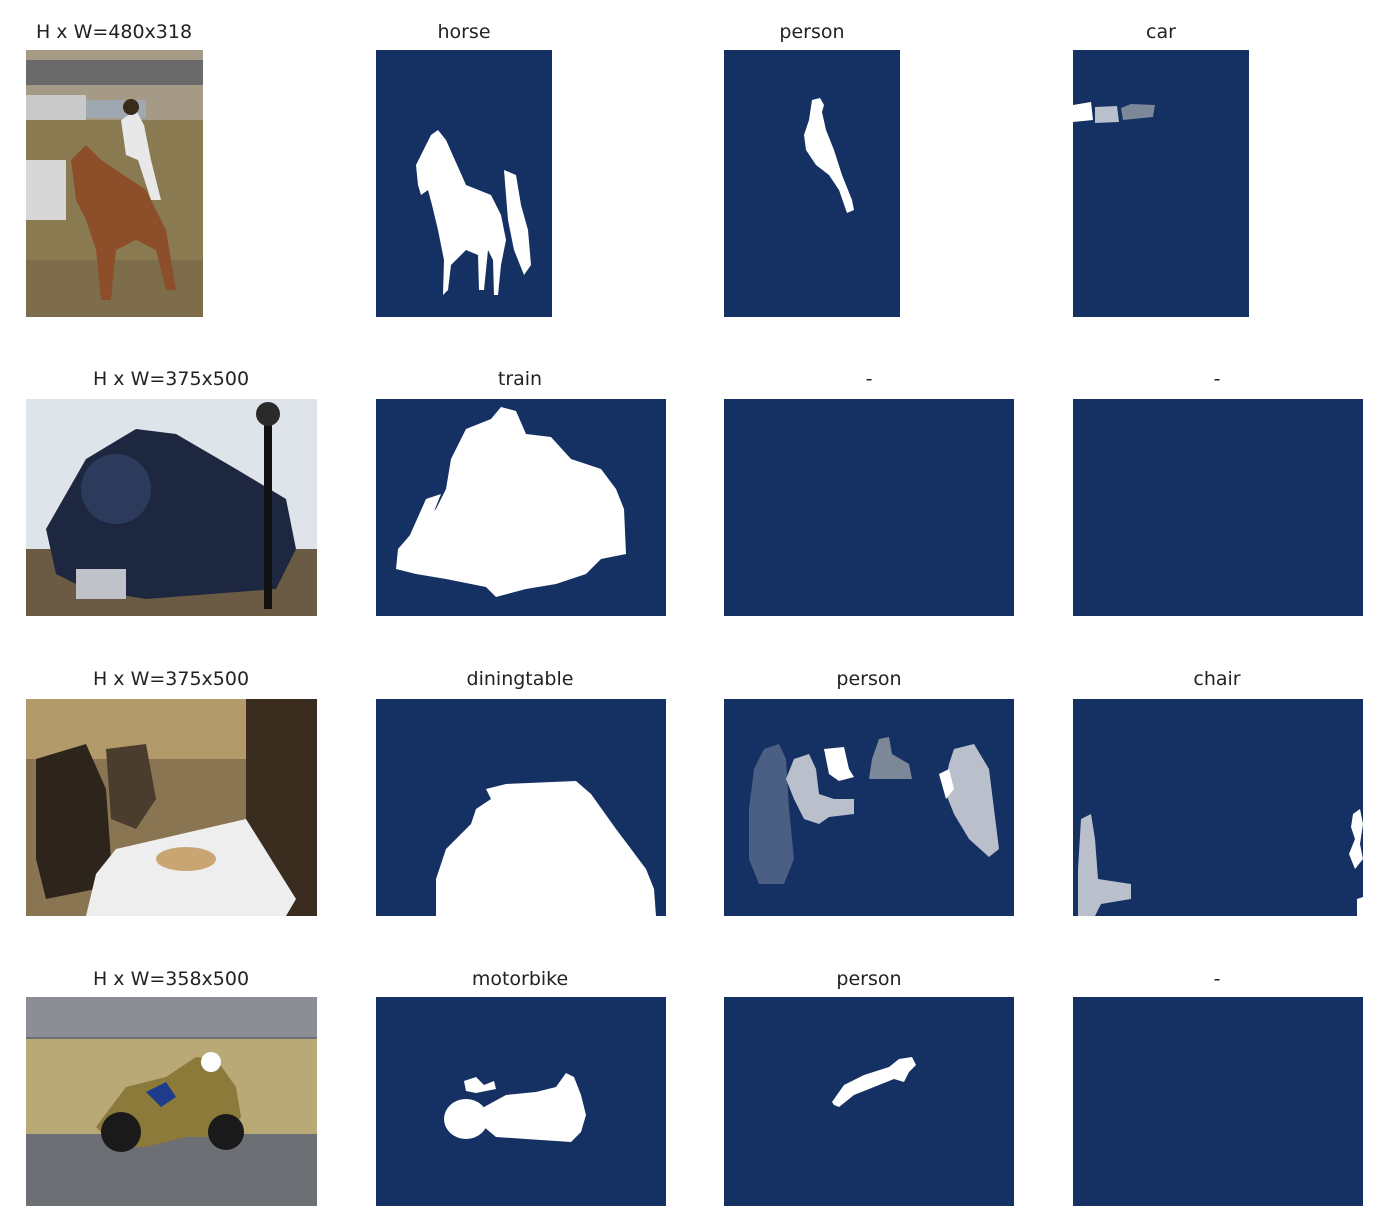 The height and width of the screenshot is (1228, 1400). What do you see at coordinates (511, 502) in the screenshot?
I see `train-mask-shape` at bounding box center [511, 502].